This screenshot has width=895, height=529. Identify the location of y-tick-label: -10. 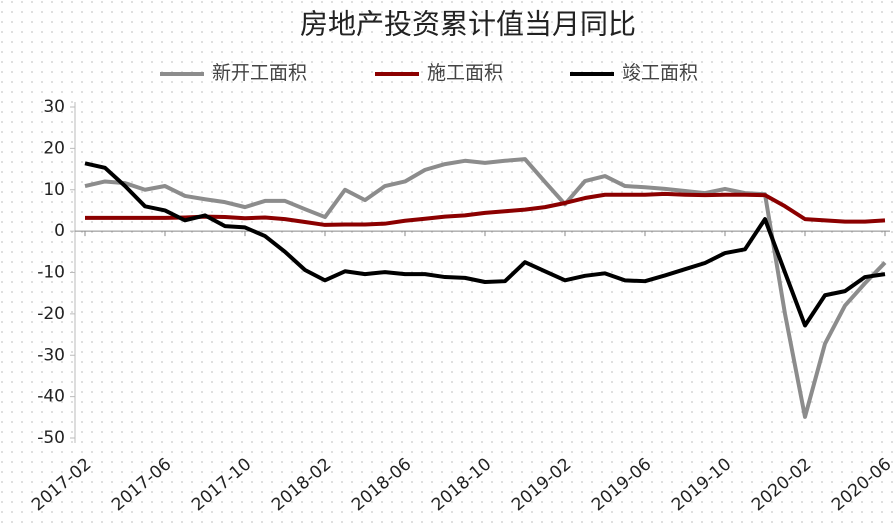
(51, 273).